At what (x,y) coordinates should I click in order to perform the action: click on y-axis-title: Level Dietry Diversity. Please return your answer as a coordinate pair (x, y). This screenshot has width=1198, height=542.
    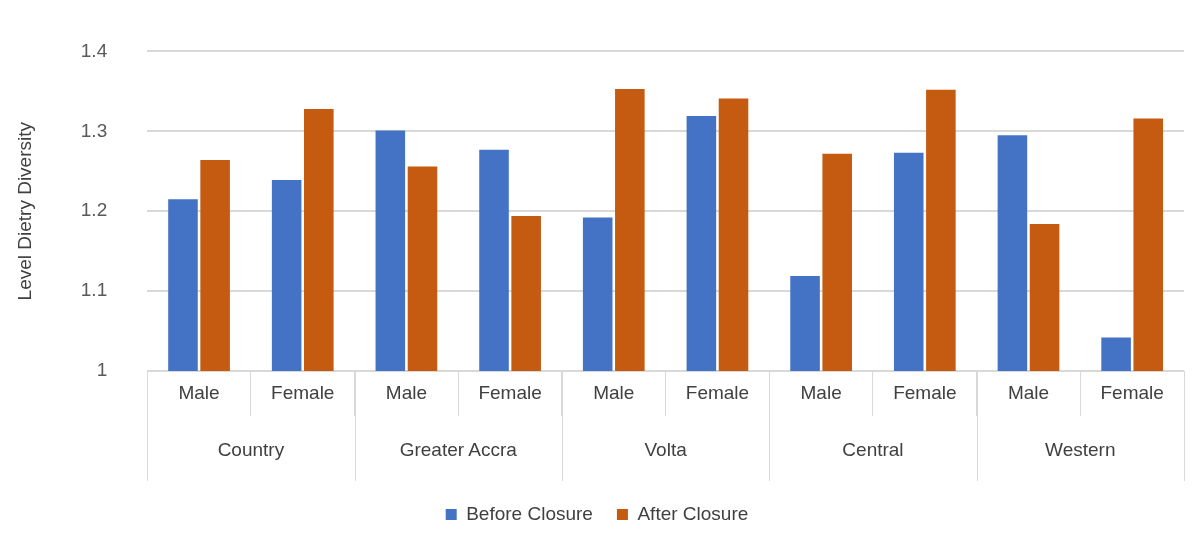
    Looking at the image, I should click on (24, 211).